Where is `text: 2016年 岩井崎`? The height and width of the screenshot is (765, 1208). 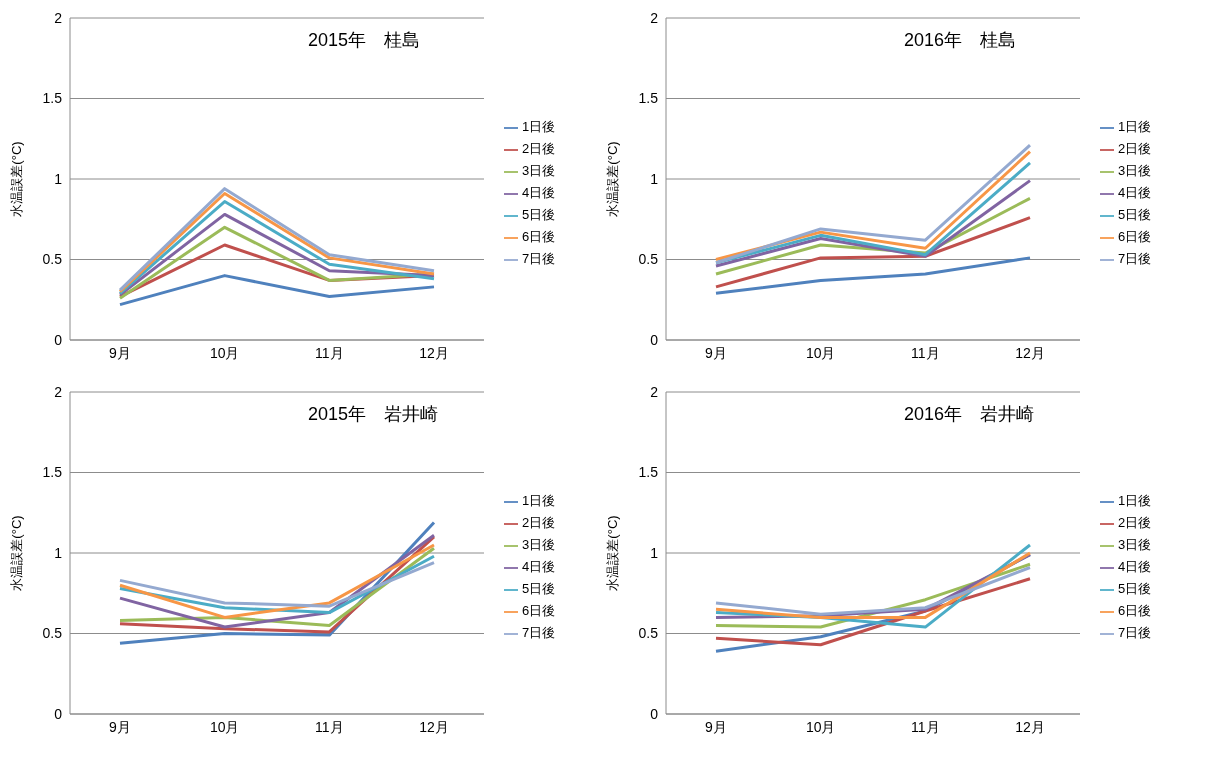 text: 2016年 岩井崎 is located at coordinates (969, 414).